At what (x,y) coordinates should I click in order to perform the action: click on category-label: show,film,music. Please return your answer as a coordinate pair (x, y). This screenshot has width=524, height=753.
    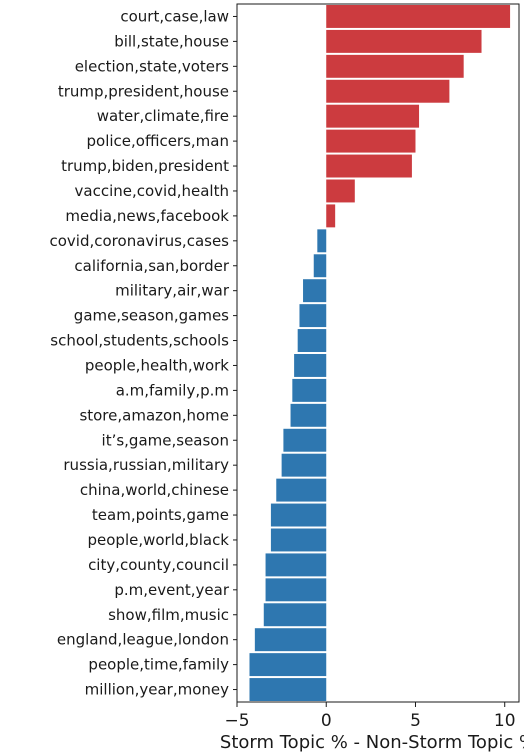
    Looking at the image, I should click on (168, 615).